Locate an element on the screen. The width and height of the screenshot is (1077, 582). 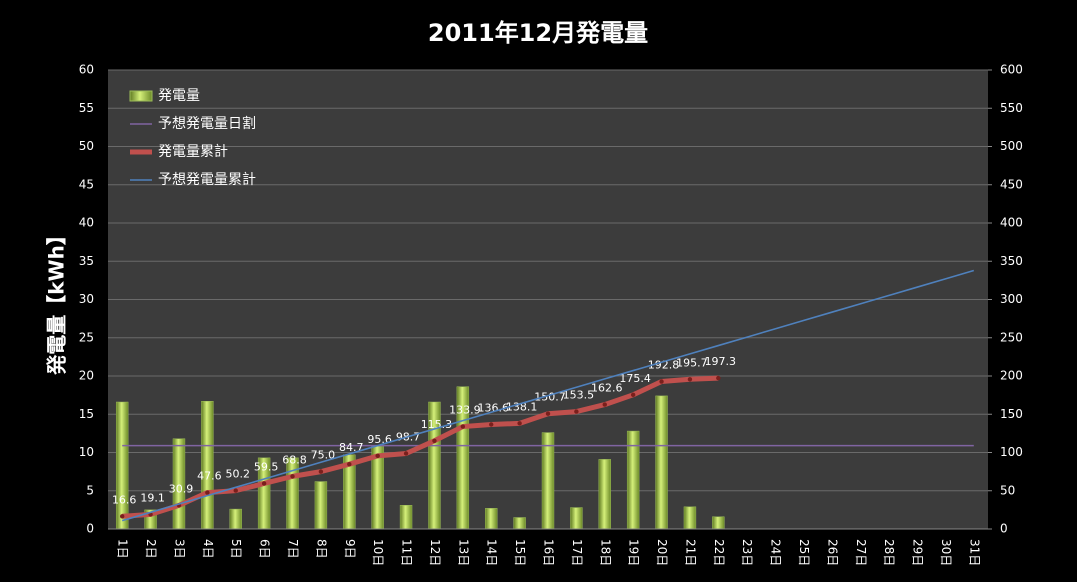
x-tick-label: 9日 is located at coordinates (350, 549).